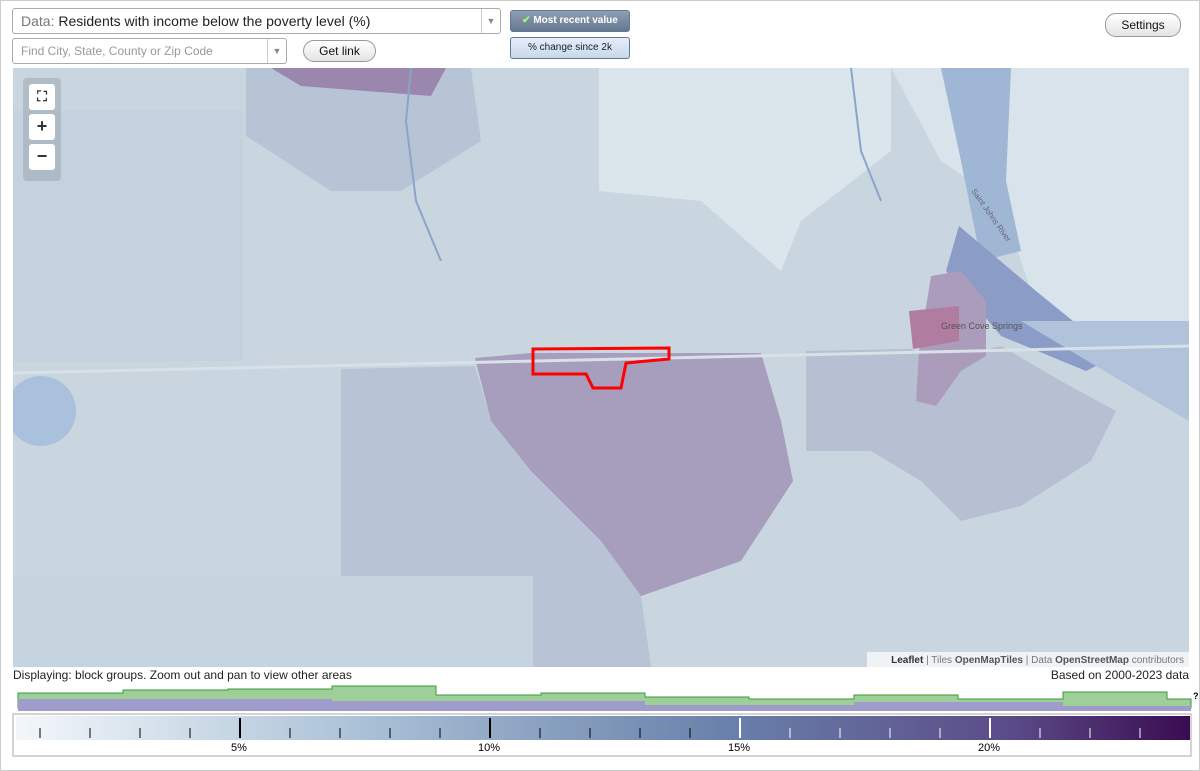 The width and height of the screenshot is (1200, 771). Describe the element at coordinates (1119, 675) in the screenshot. I see `based-on-note: Based on 2000-2023 data` at that location.